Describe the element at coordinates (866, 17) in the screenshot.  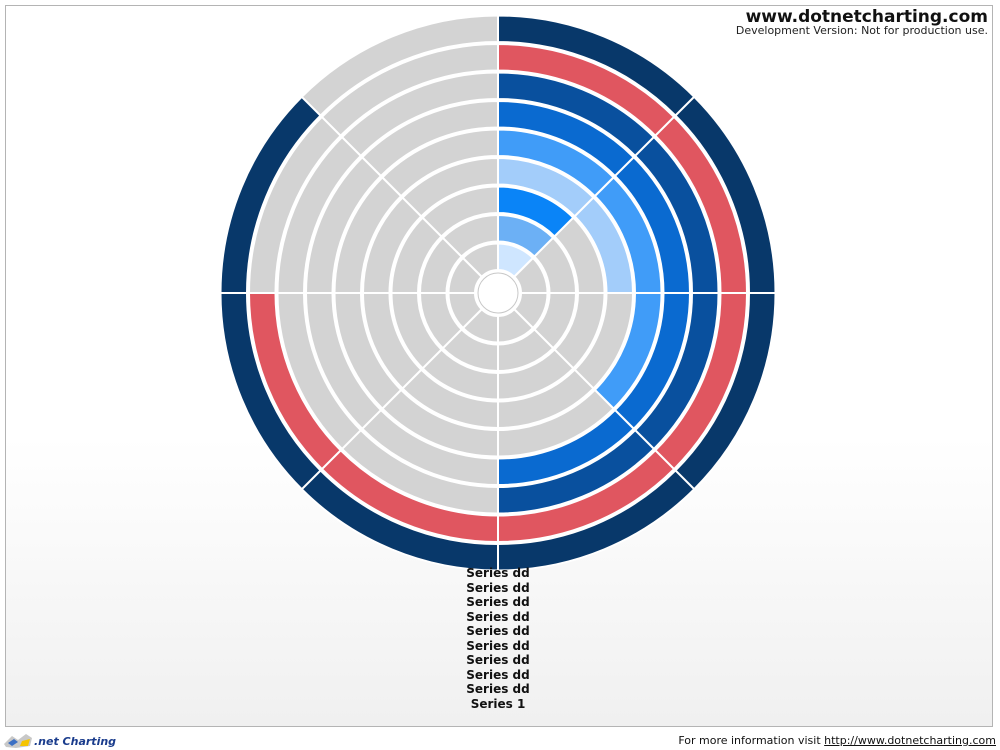
I see `watermark-title: www.dotnetcharting.com` at that location.